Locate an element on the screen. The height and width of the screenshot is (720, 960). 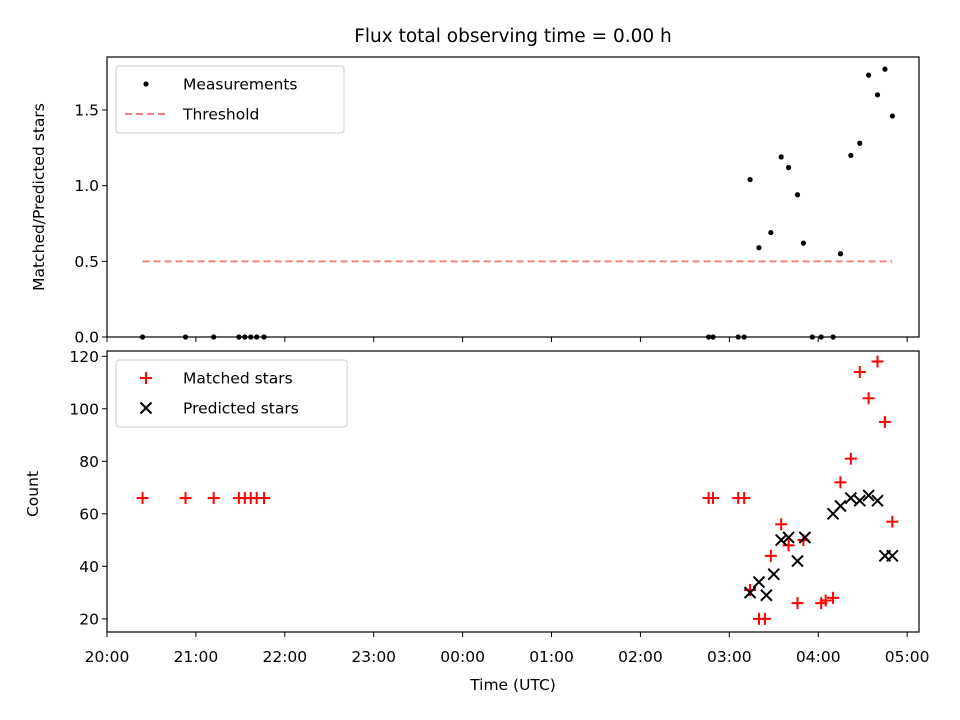
bottom-y-axis-label: Count is located at coordinates (33, 494).